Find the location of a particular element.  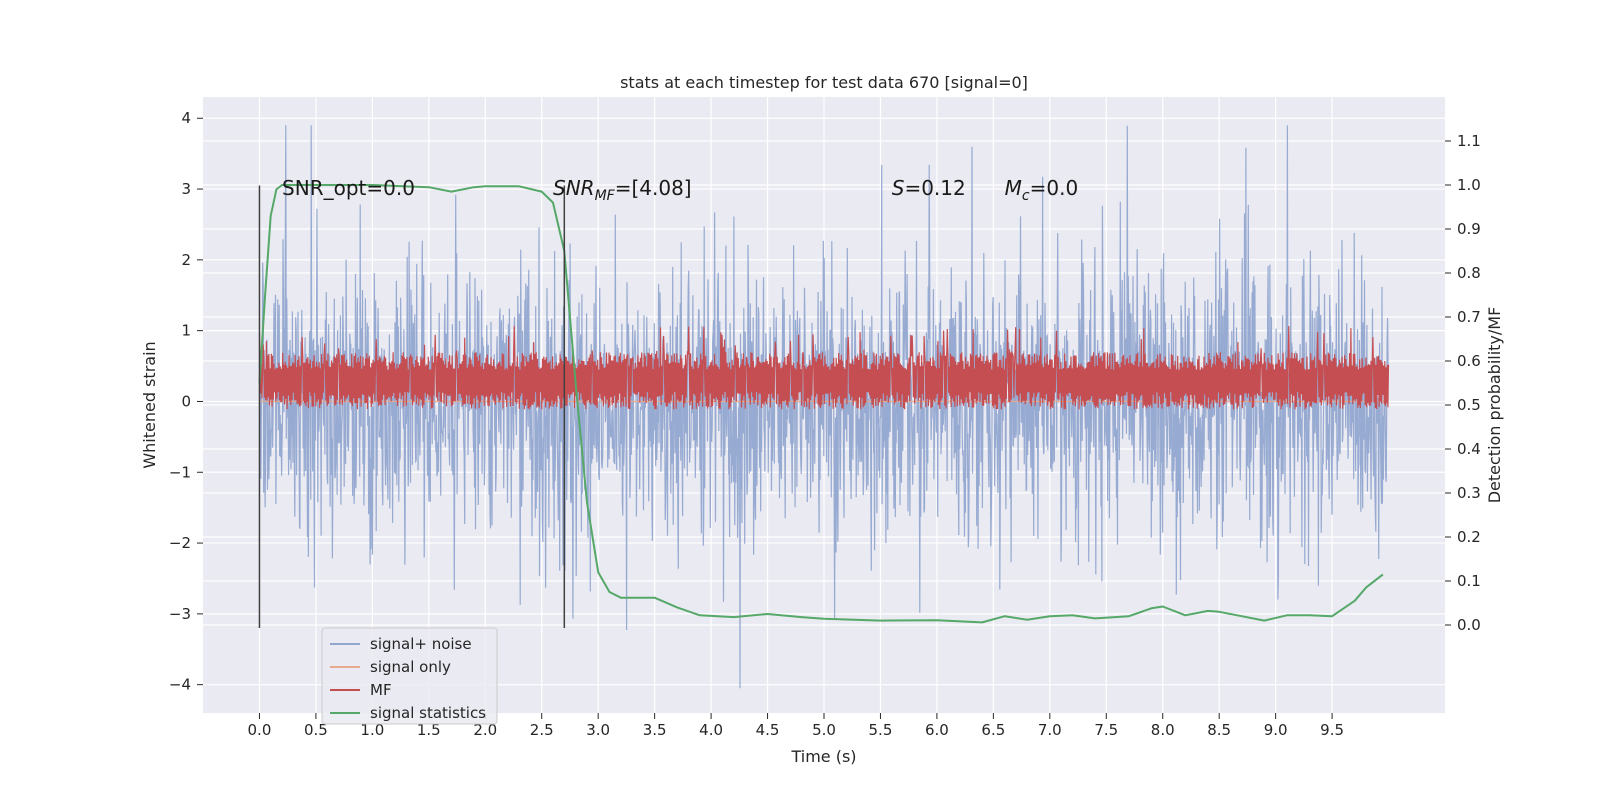

y2-tick-label: 0.4 is located at coordinates (1469, 449).